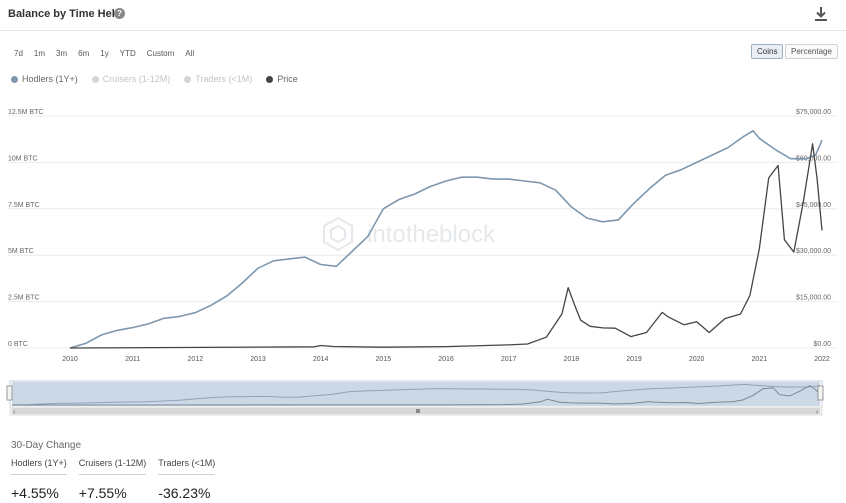 The width and height of the screenshot is (846, 503). Describe the element at coordinates (767, 51) in the screenshot. I see `coins-toggle: Coins` at that location.